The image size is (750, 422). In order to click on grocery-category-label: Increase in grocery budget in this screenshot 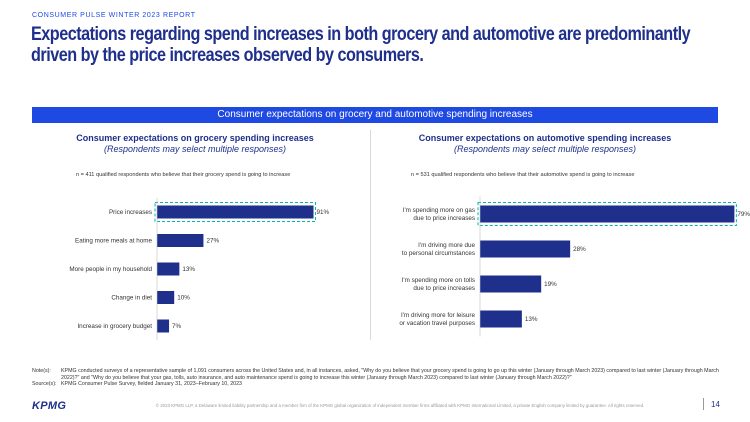, I will do `click(114, 326)`.